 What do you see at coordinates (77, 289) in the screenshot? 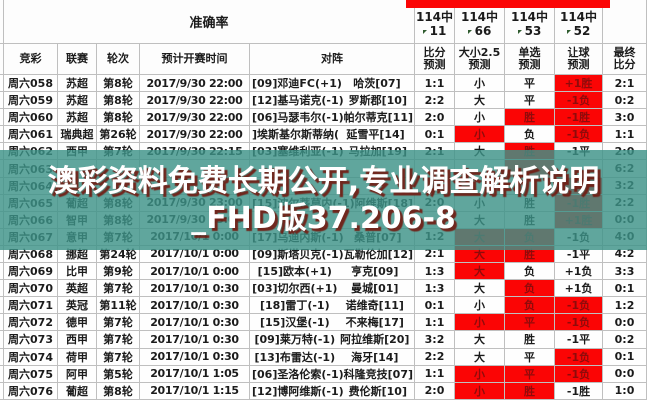
I see `cell-league: 英超` at bounding box center [77, 289].